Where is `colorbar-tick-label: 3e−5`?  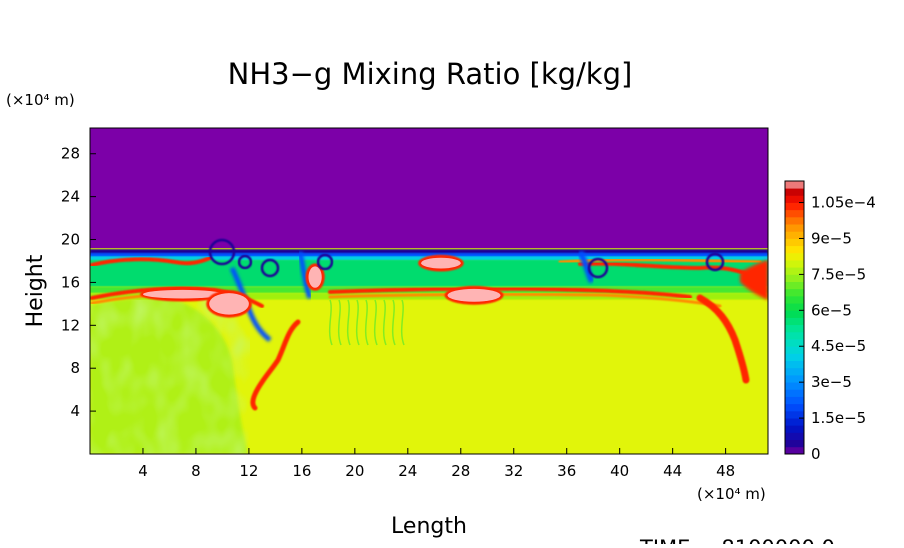 colorbar-tick-label: 3e−5 is located at coordinates (831, 382).